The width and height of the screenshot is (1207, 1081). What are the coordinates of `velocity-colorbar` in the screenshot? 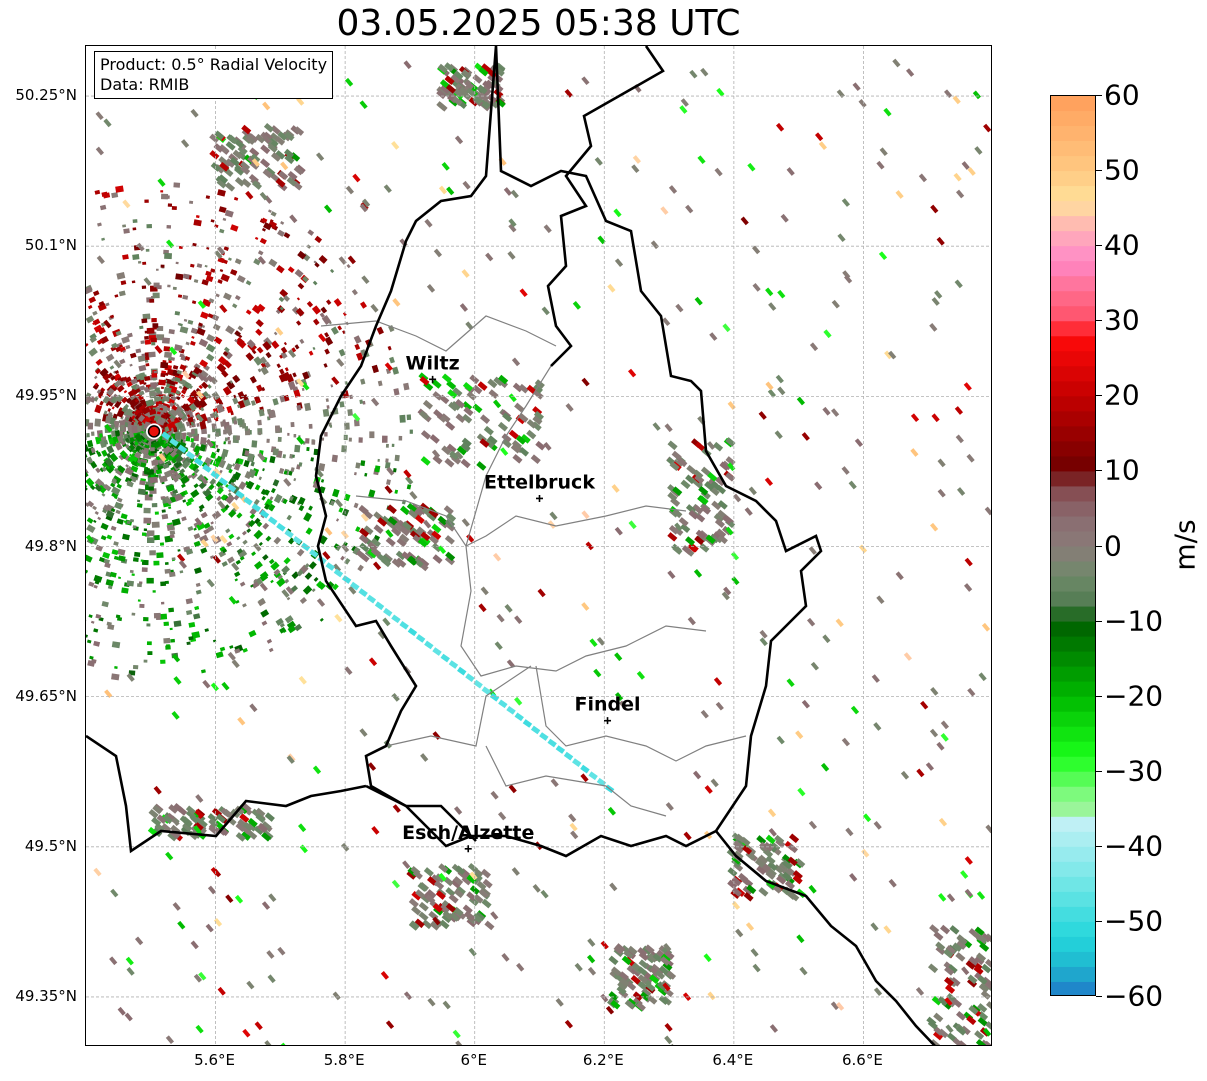 It's located at (1073, 545).